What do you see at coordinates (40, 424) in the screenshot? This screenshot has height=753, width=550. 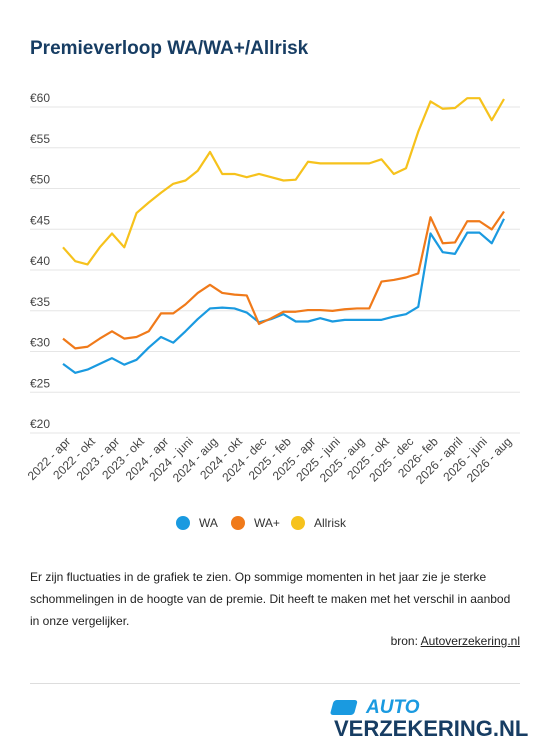 I see `y-tick-label: €20` at bounding box center [40, 424].